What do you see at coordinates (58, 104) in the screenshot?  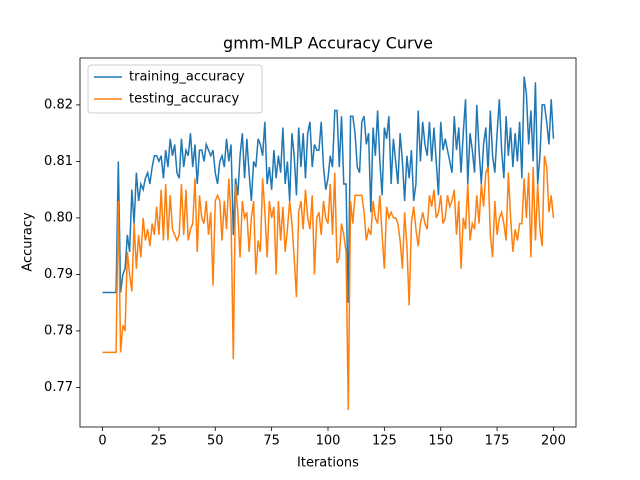 I see `y-tick-label: 0.82` at bounding box center [58, 104].